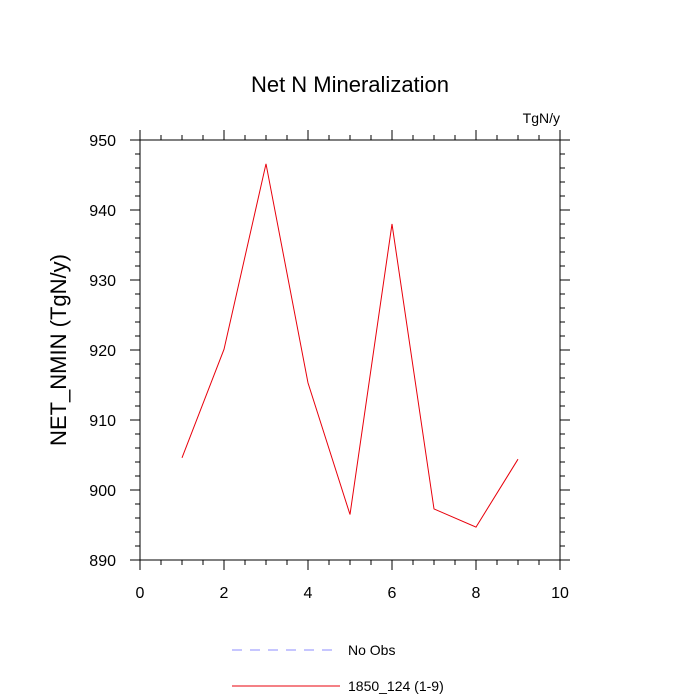 This screenshot has width=700, height=700. I want to click on x-tick-label: 6, so click(392, 593).